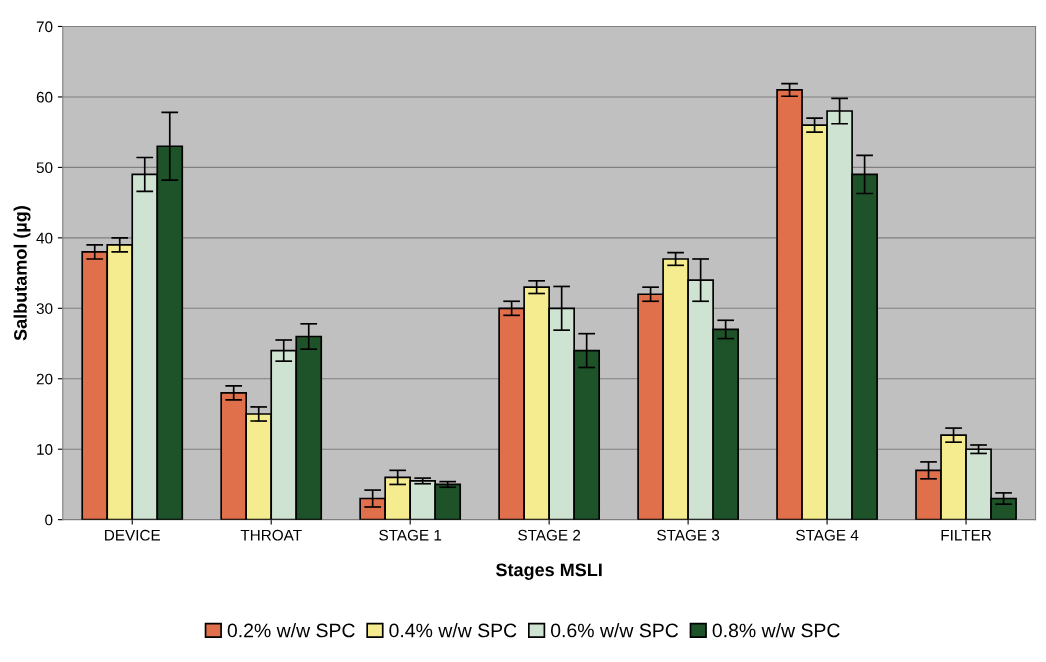 The image size is (1046, 662). Describe the element at coordinates (44, 168) in the screenshot. I see `y-tick-label: 50` at that location.